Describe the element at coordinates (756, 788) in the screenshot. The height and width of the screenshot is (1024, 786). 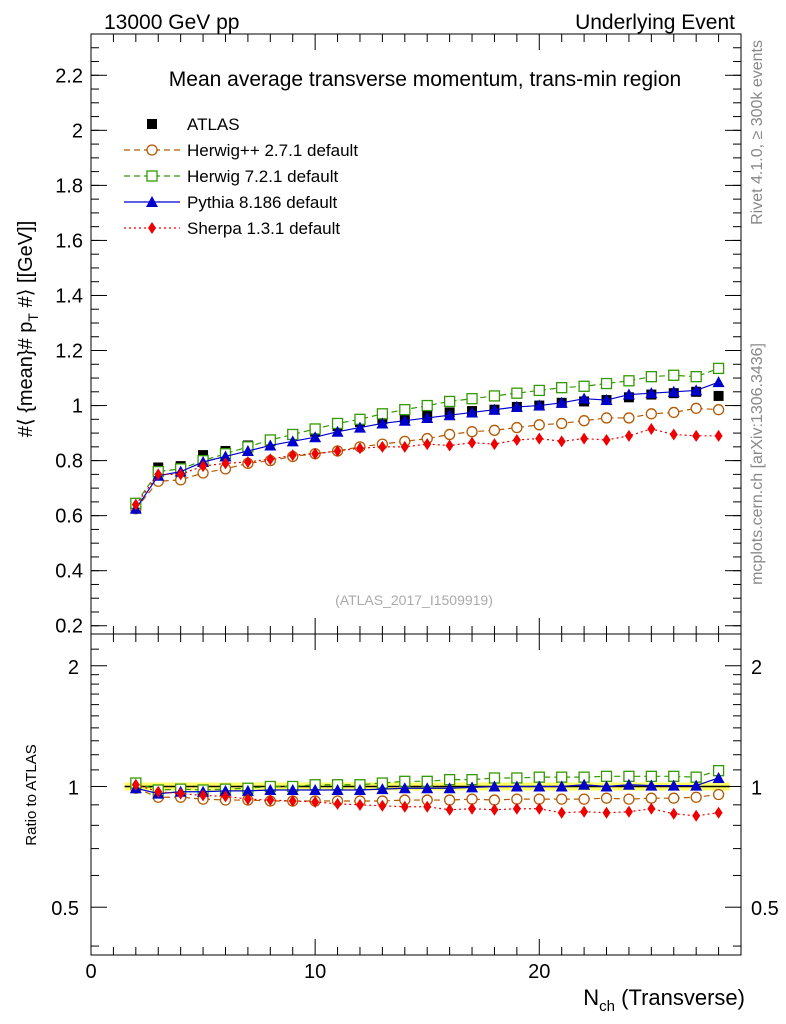
I see `ratio-y-tick-label-right: 1` at that location.